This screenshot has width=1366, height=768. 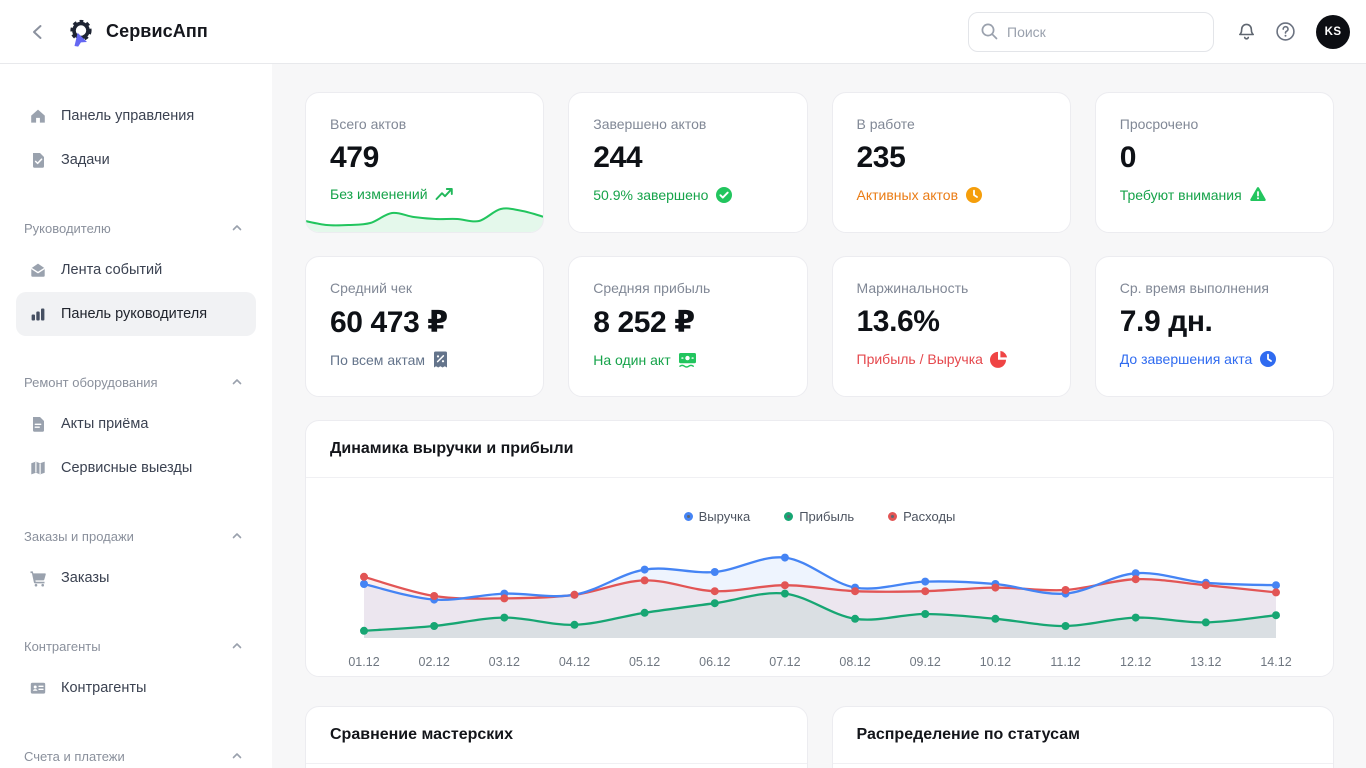 I want to click on chevron-left-icon, so click(x=37, y=31).